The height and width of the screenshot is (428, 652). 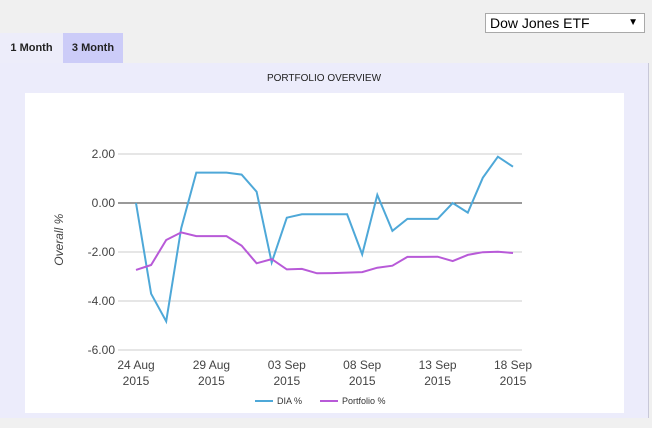 I want to click on x-tick-label: 29 Aug, so click(x=211, y=365).